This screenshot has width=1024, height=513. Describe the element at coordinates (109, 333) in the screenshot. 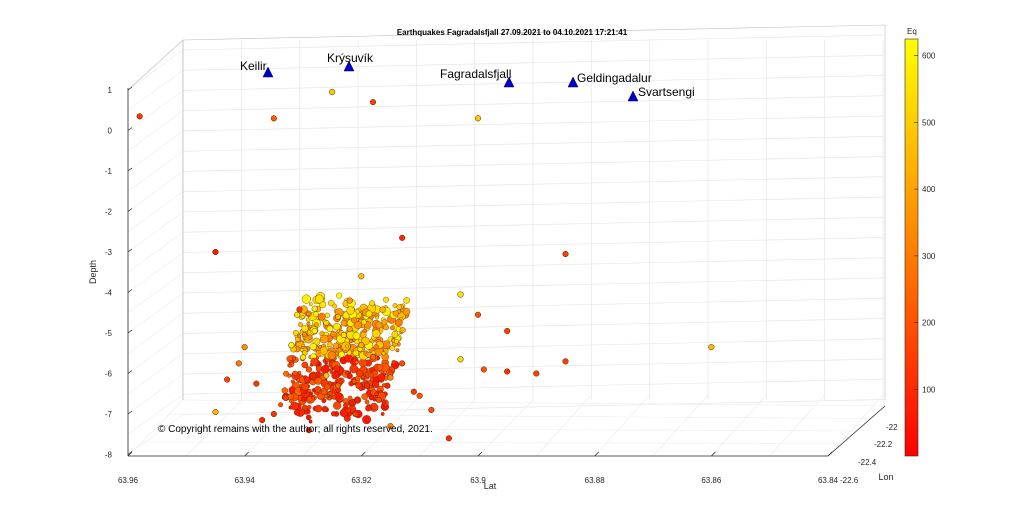

I see `depth-tick-label: -5` at that location.